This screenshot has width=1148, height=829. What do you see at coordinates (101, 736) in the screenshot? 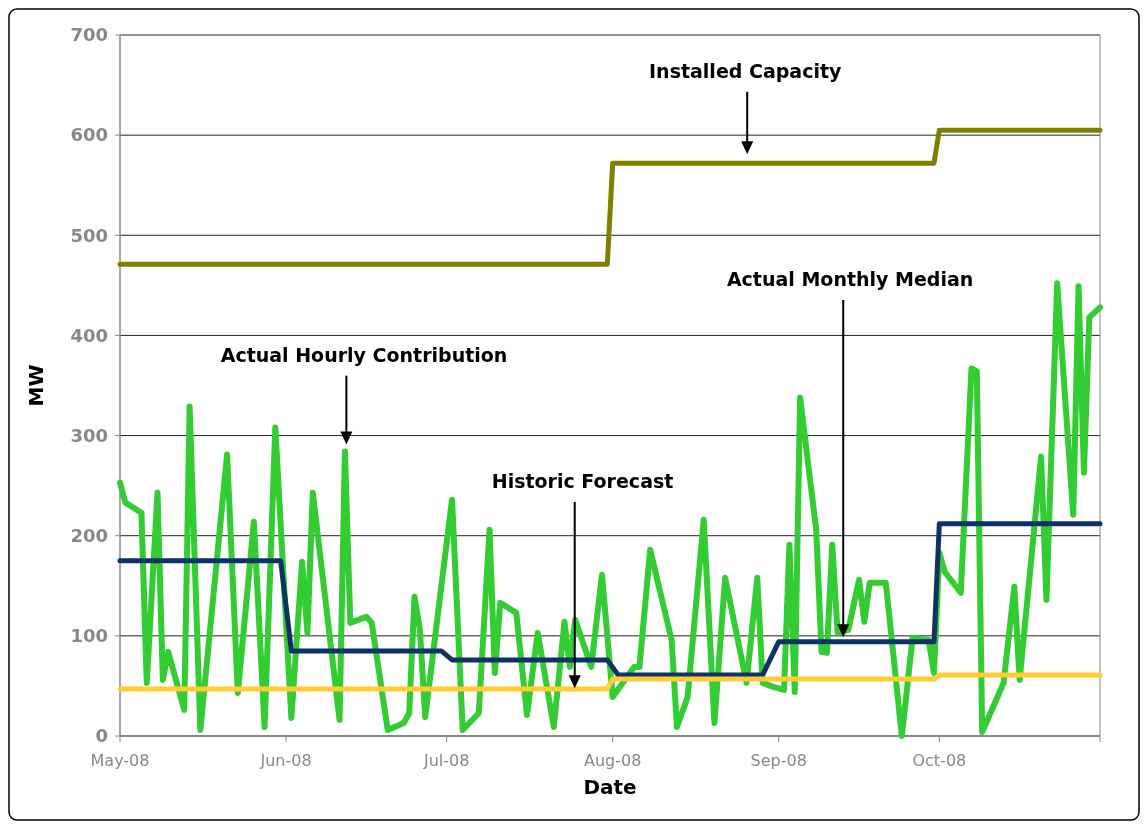
I see `y-tick-label: 0` at bounding box center [101, 736].